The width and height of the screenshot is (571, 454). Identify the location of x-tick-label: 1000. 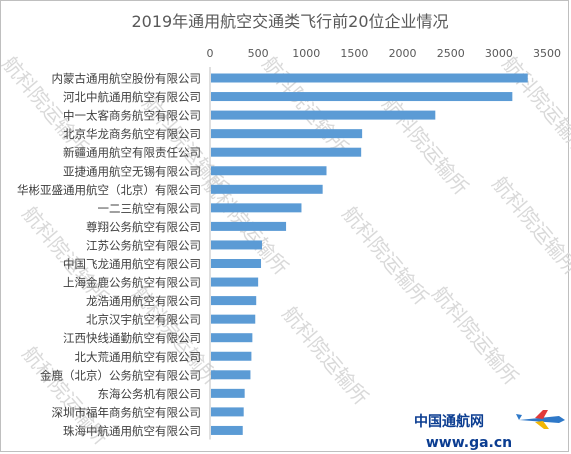
(306, 53).